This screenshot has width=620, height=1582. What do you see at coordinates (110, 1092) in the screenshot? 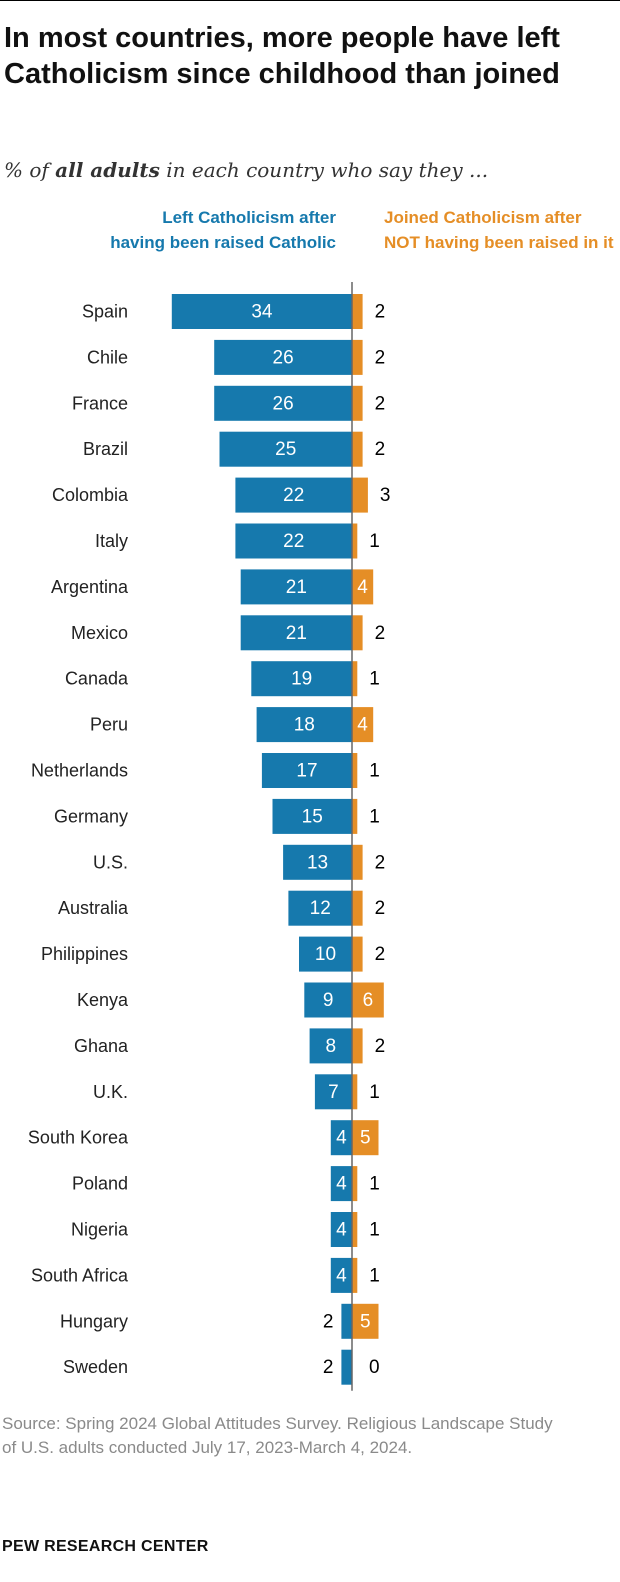
I see `category-label: U.K.` at bounding box center [110, 1092].